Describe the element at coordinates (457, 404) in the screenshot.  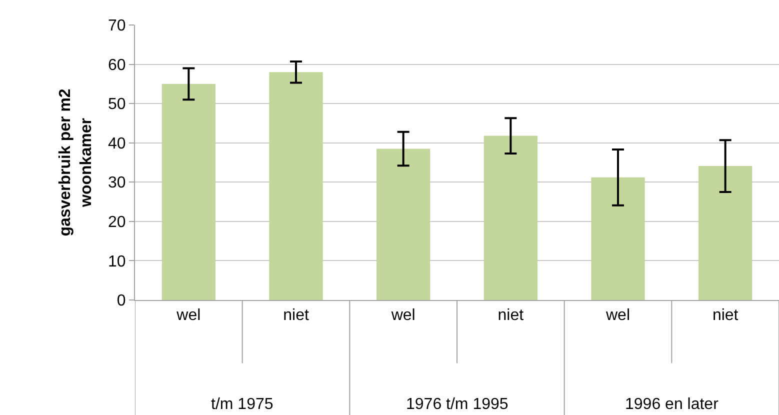
I see `text: 1976 t/m 1995` at that location.